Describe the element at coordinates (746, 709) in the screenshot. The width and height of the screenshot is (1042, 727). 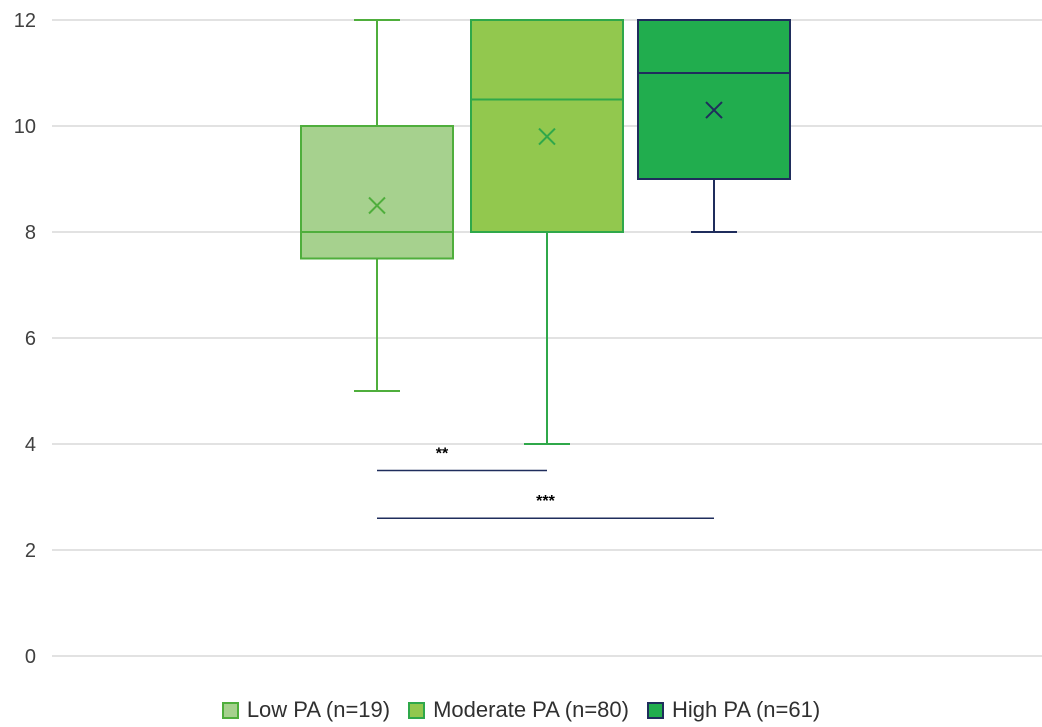
I see `legend-label-high-pa: High PA (n=61)` at that location.